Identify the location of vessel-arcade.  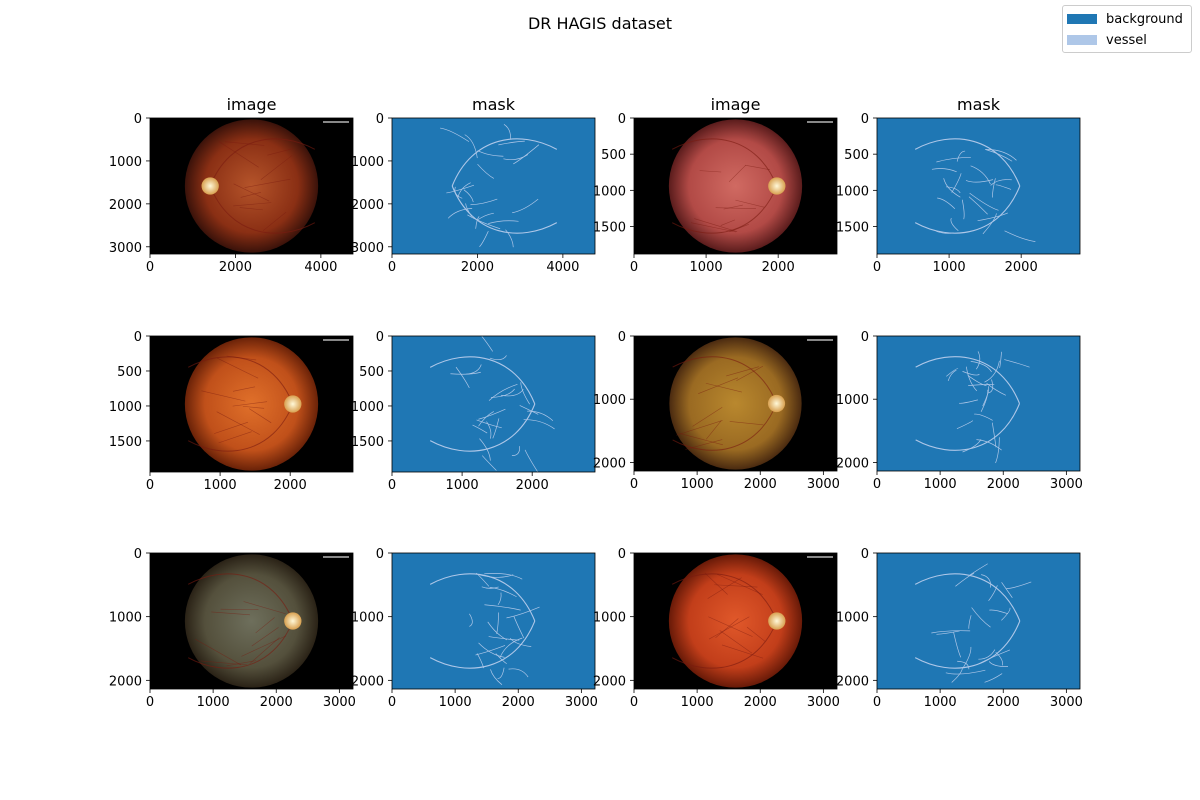
(504, 162).